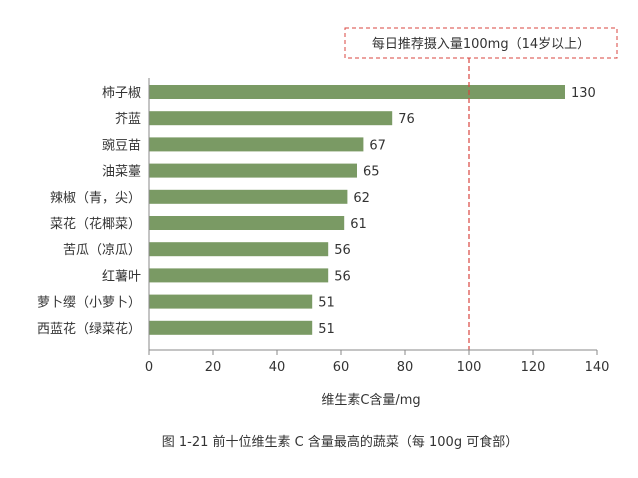 The height and width of the screenshot is (478, 638). What do you see at coordinates (371, 172) in the screenshot?
I see `value-label: 65` at bounding box center [371, 172].